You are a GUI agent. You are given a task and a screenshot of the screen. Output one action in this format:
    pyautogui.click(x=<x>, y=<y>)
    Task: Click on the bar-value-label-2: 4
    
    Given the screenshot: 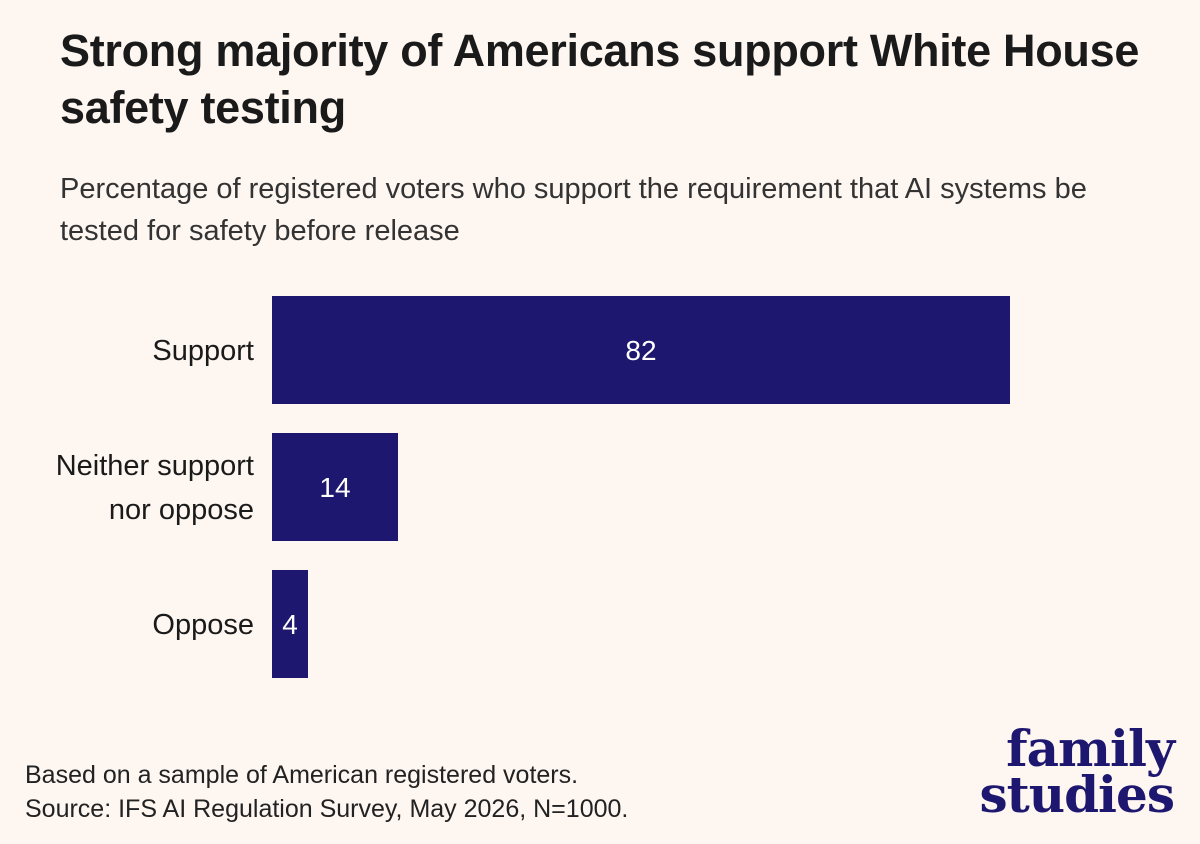 What is the action you would take?
    pyautogui.click(x=290, y=624)
    